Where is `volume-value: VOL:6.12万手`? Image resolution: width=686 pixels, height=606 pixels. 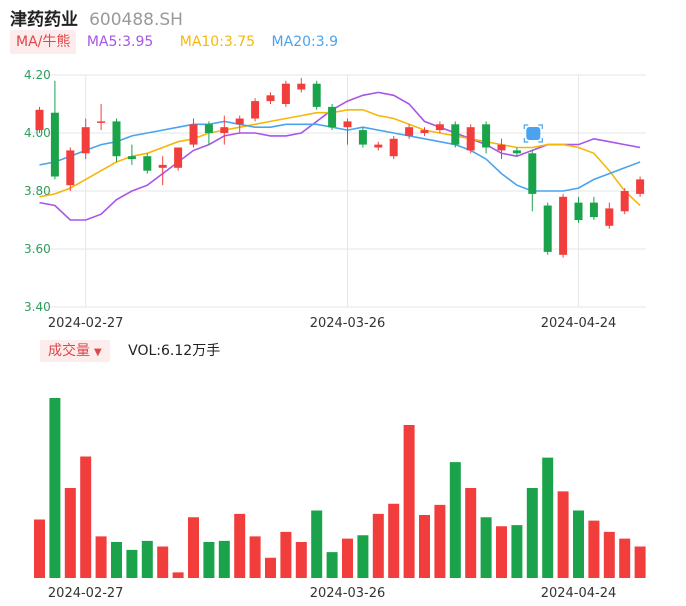
volume-value: VOL:6.12万手 is located at coordinates (174, 351).